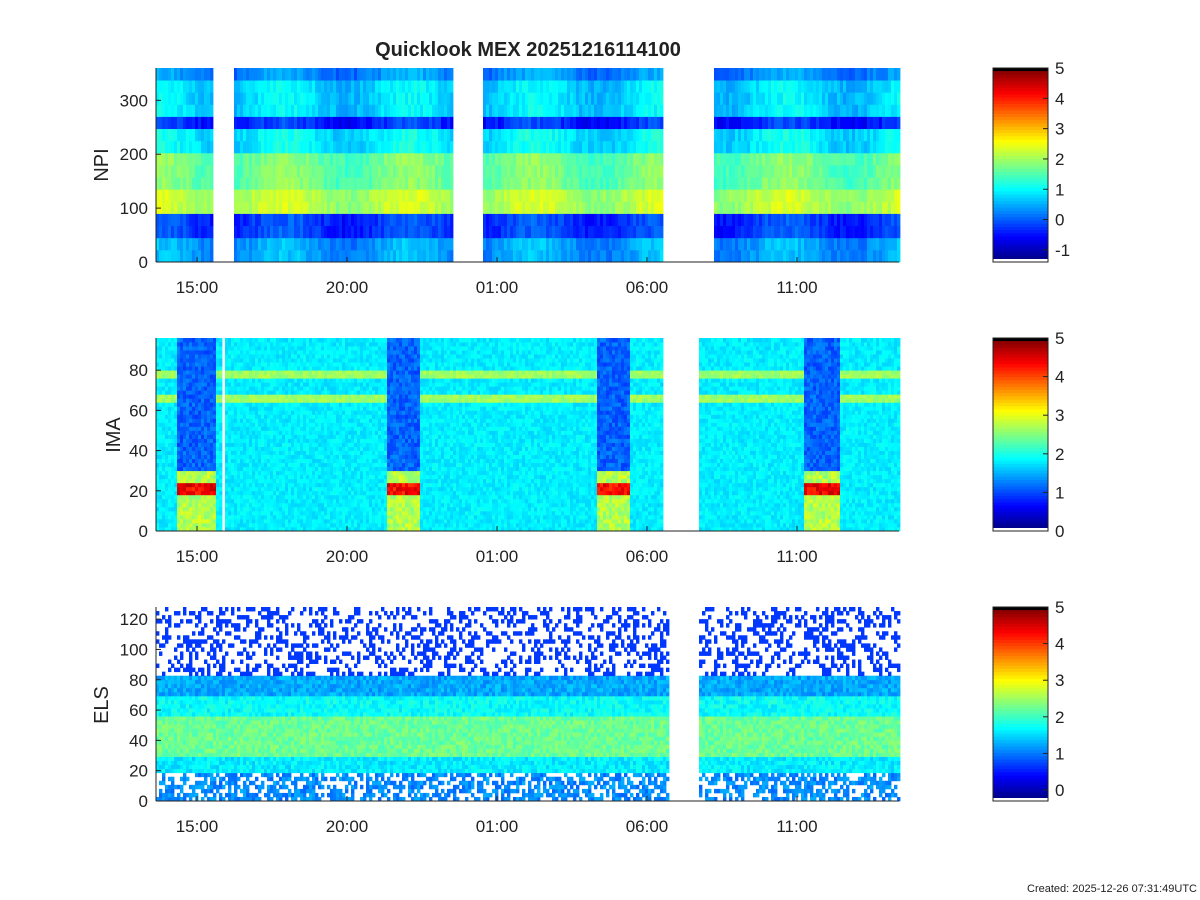  Describe the element at coordinates (114, 435) in the screenshot. I see `ima-ylabel: IMA` at that location.